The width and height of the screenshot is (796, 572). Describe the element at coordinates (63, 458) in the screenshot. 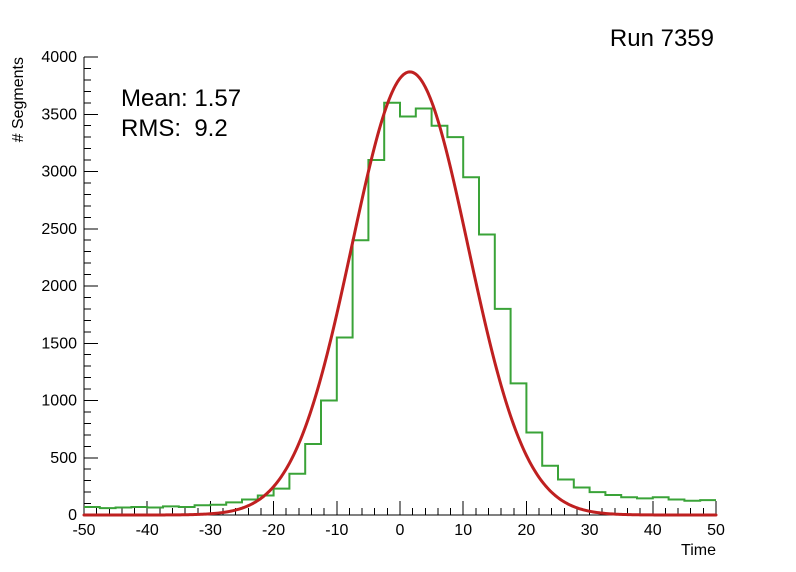

I see `y-tick-label: 500` at that location.